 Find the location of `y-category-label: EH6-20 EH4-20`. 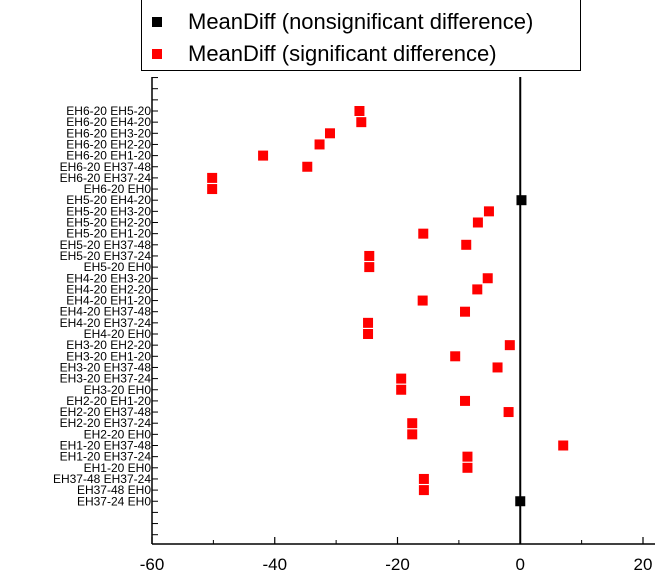

y-category-label: EH6-20 EH4-20 is located at coordinates (108, 122).